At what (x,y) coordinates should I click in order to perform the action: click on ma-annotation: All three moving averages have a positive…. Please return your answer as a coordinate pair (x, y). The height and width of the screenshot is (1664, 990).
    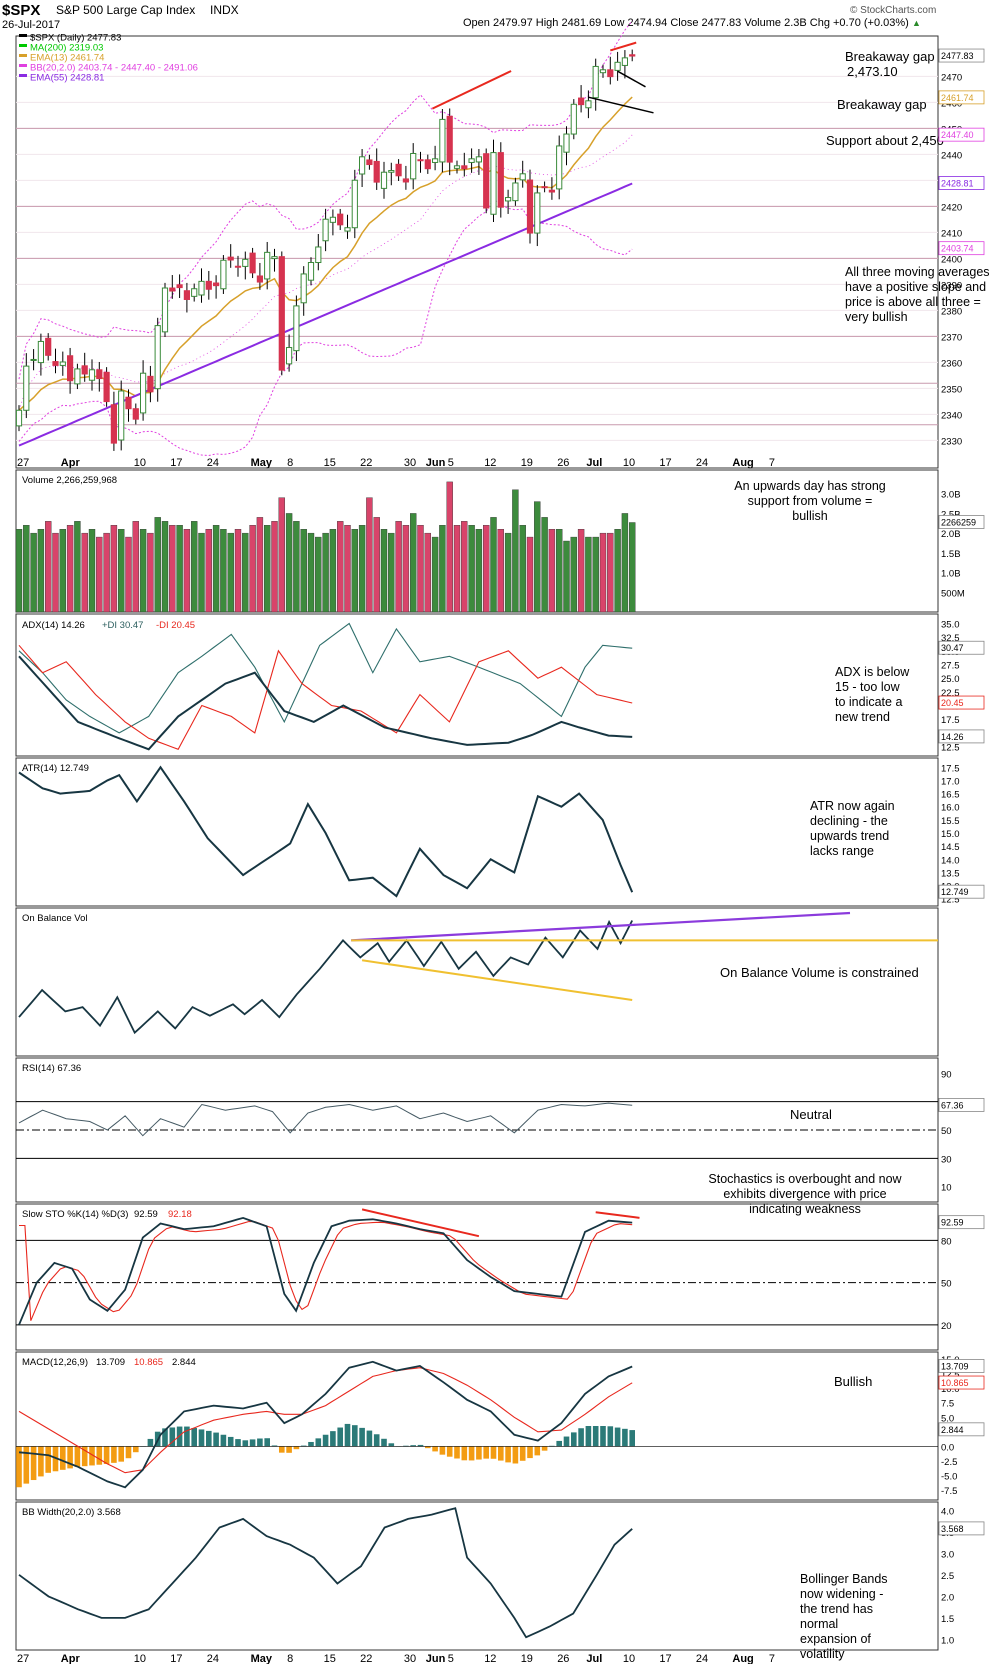
    Looking at the image, I should click on (917, 294).